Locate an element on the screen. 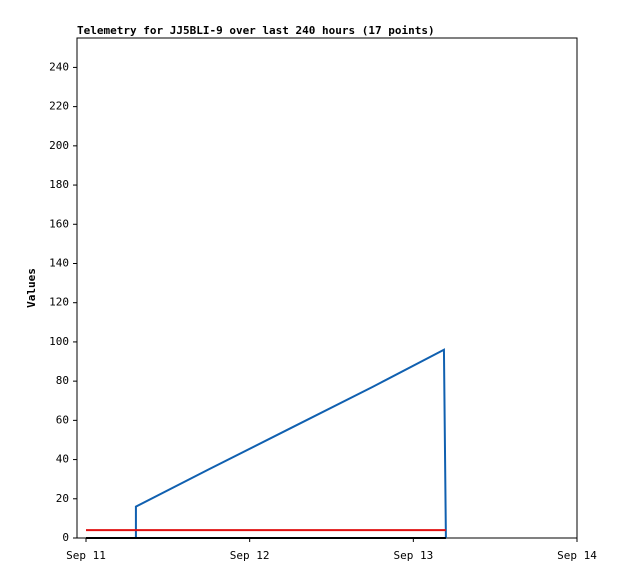  y-tick-label: 120 is located at coordinates (59, 302).